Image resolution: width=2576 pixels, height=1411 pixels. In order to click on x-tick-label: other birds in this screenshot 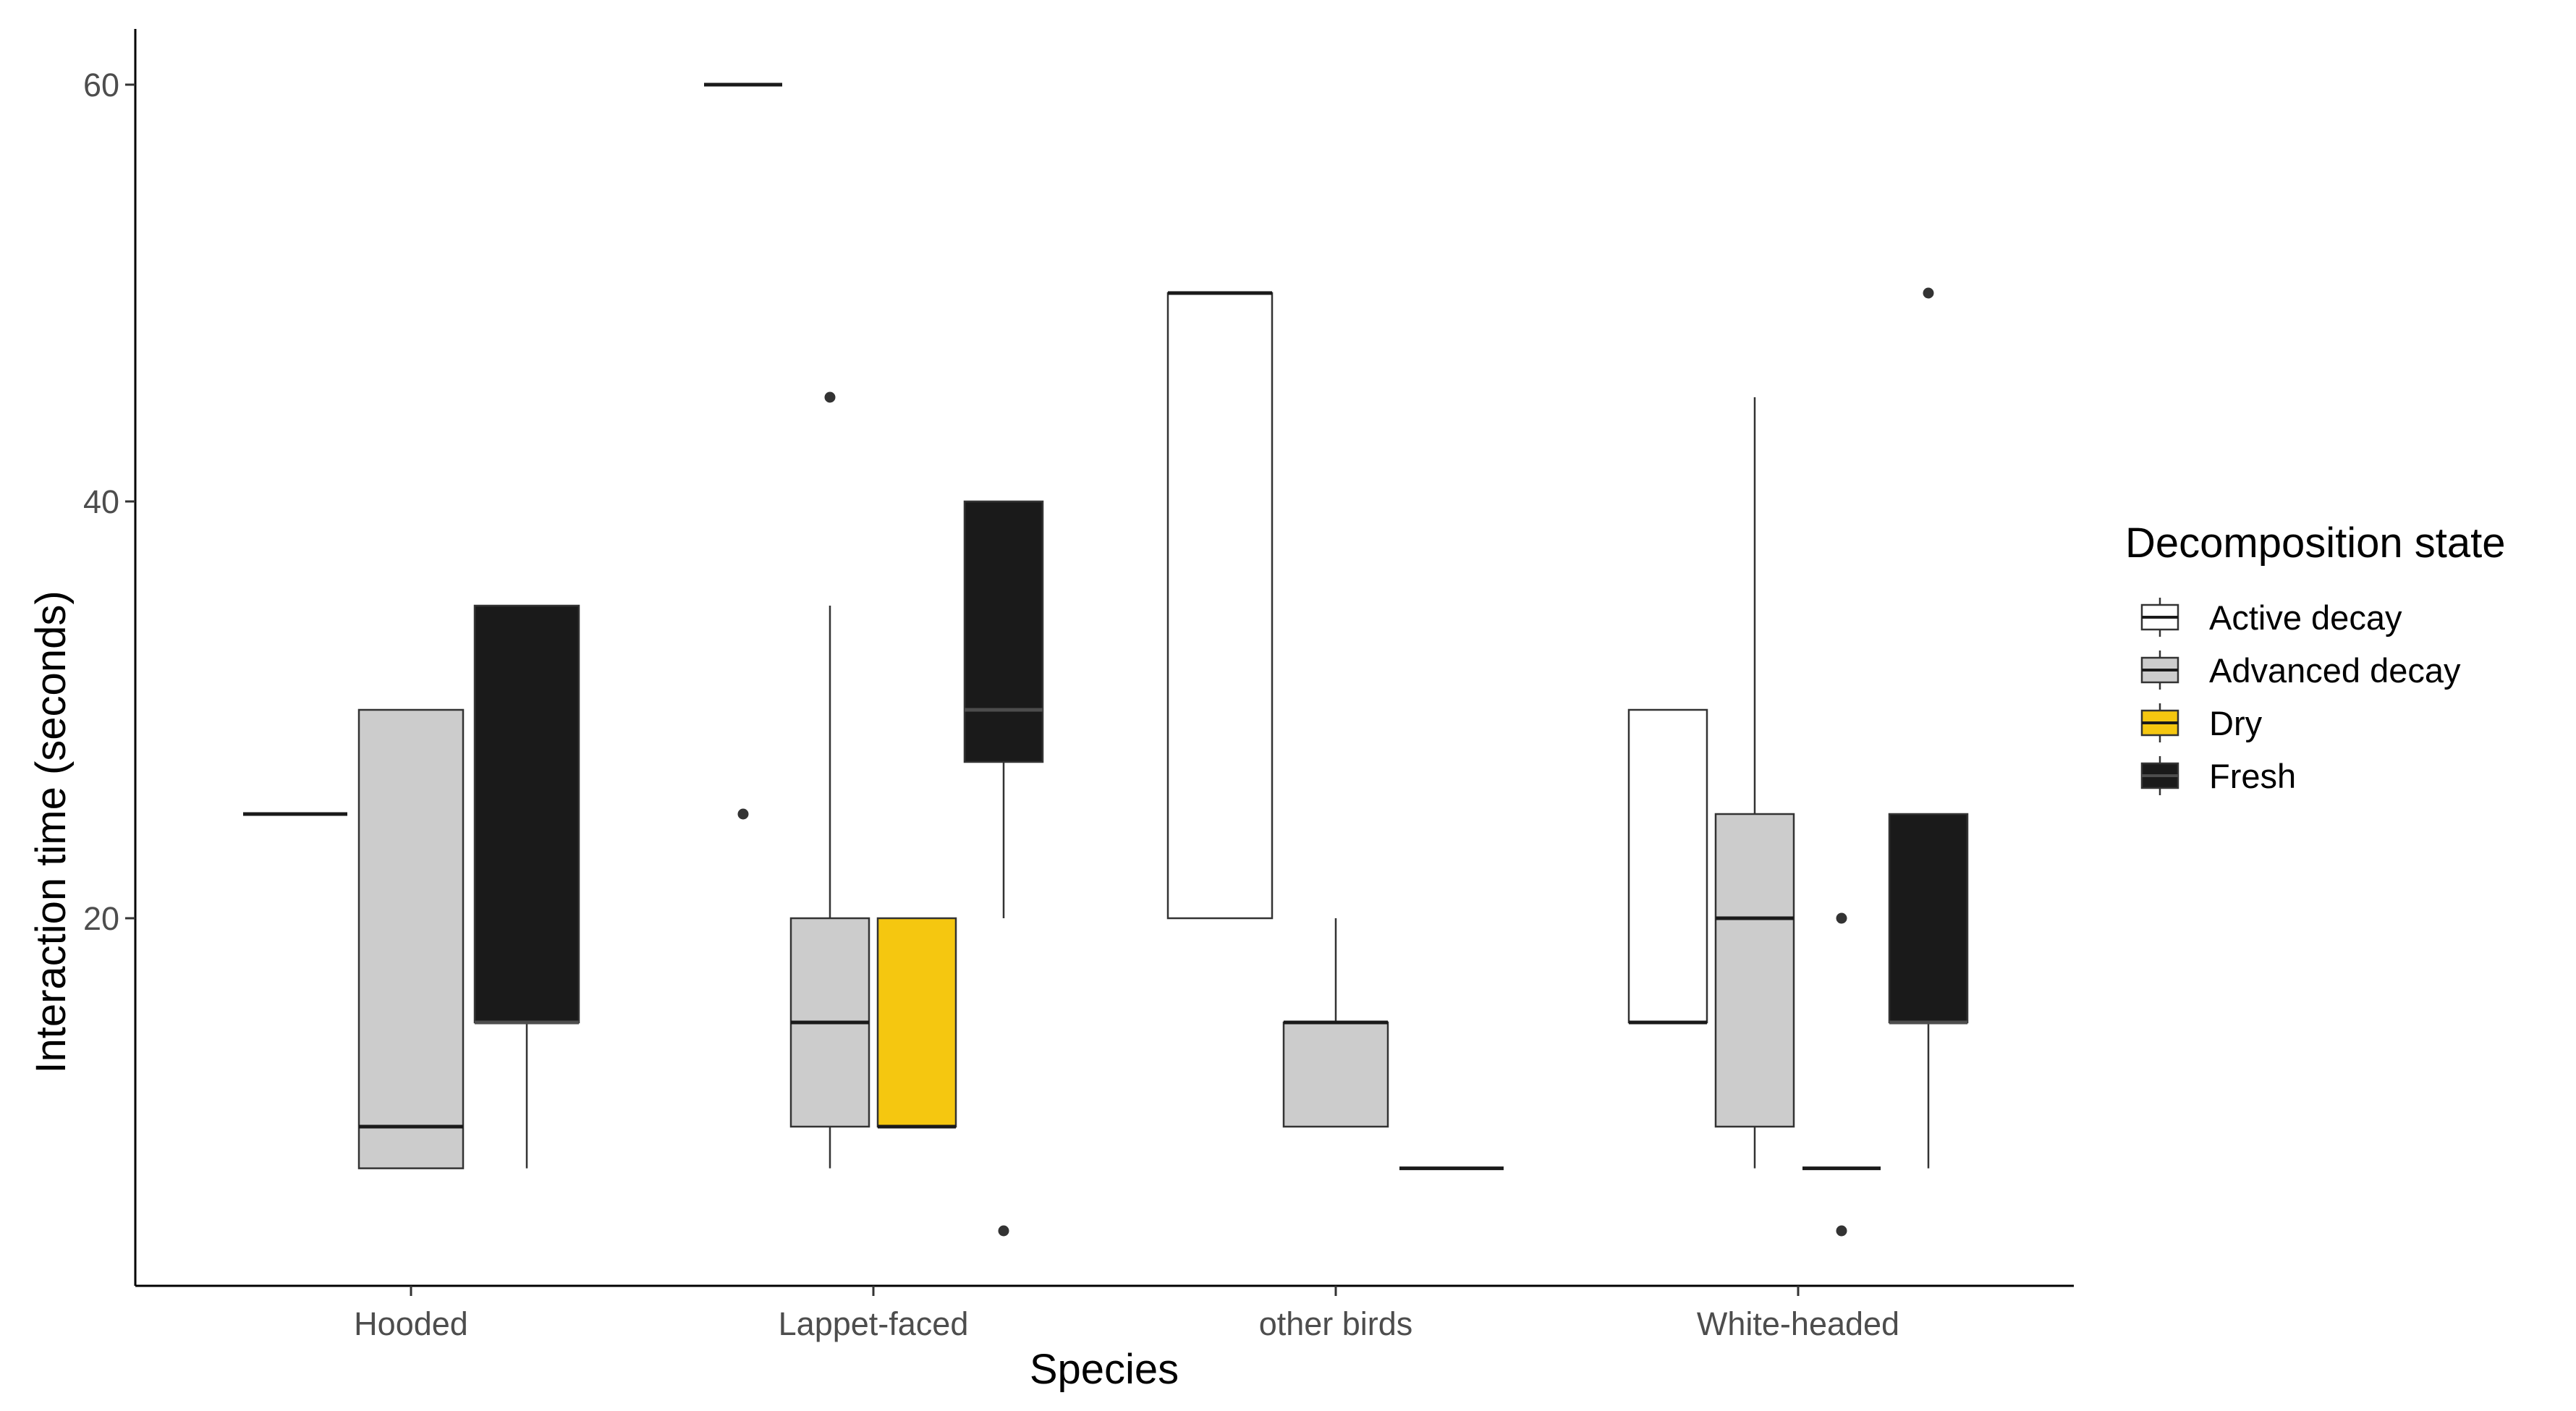, I will do `click(1336, 1323)`.